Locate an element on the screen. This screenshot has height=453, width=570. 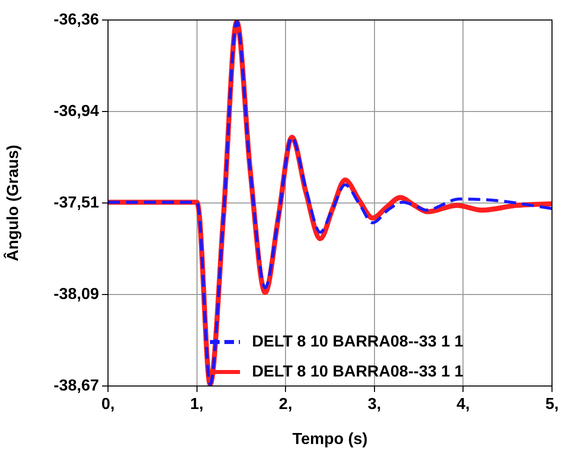
x-tick-label: 4, is located at coordinates (463, 405).